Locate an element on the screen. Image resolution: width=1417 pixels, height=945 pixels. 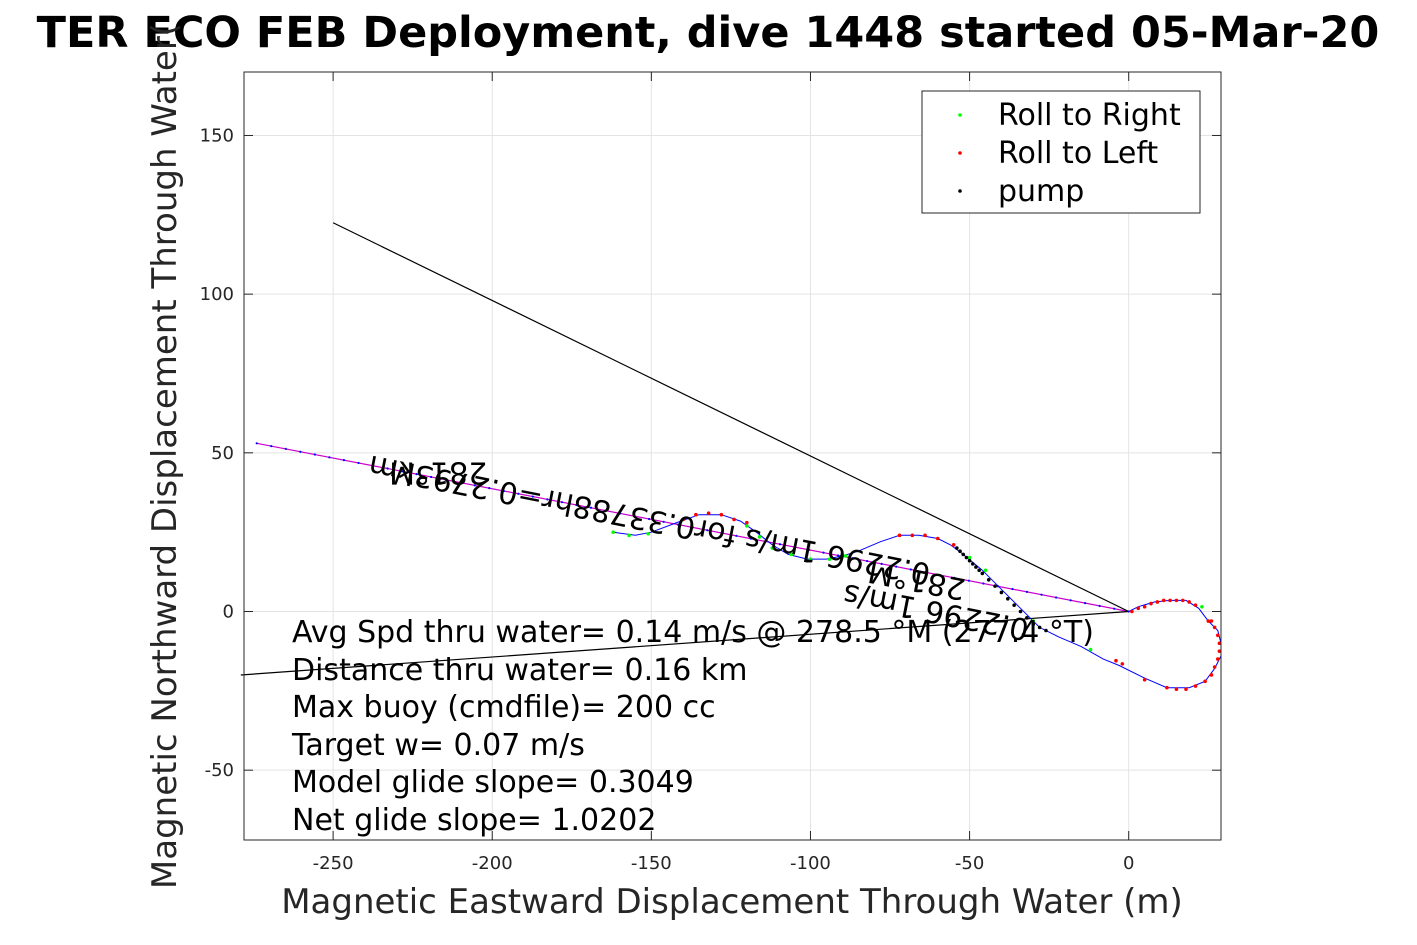
y-tick-label: 100 is located at coordinates (217, 294).